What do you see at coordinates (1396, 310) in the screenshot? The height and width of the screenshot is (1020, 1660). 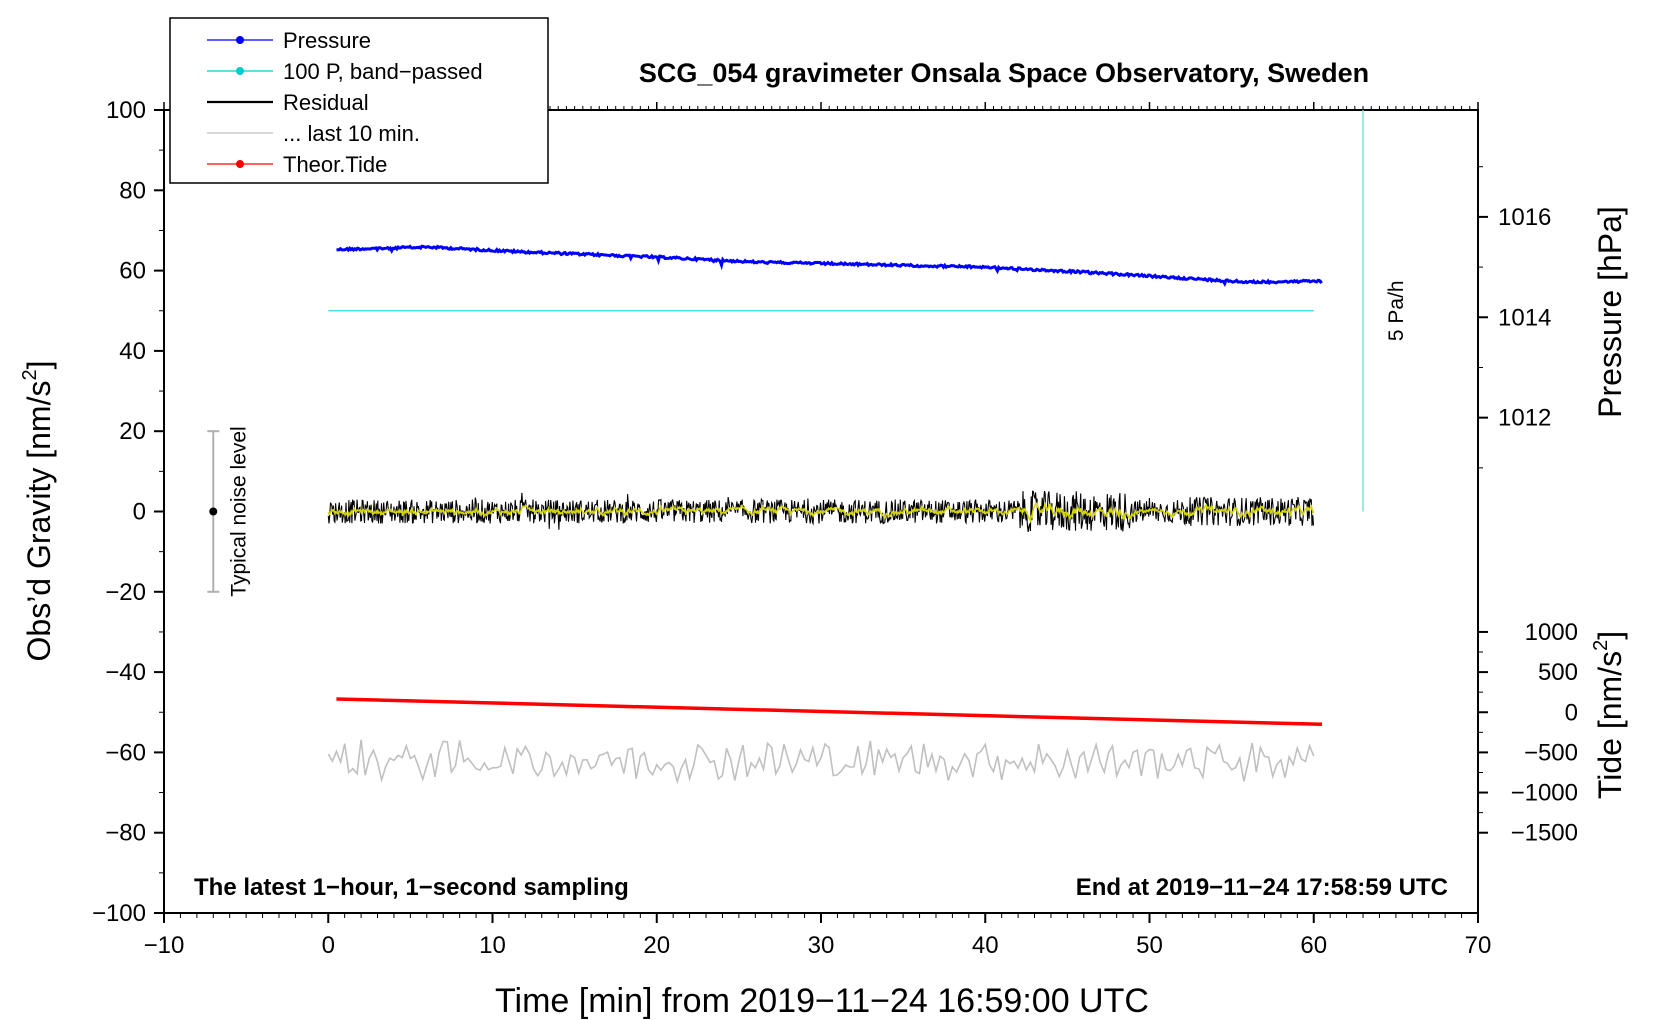 I see `rate-bar-label: 5 Pa/h` at bounding box center [1396, 310].